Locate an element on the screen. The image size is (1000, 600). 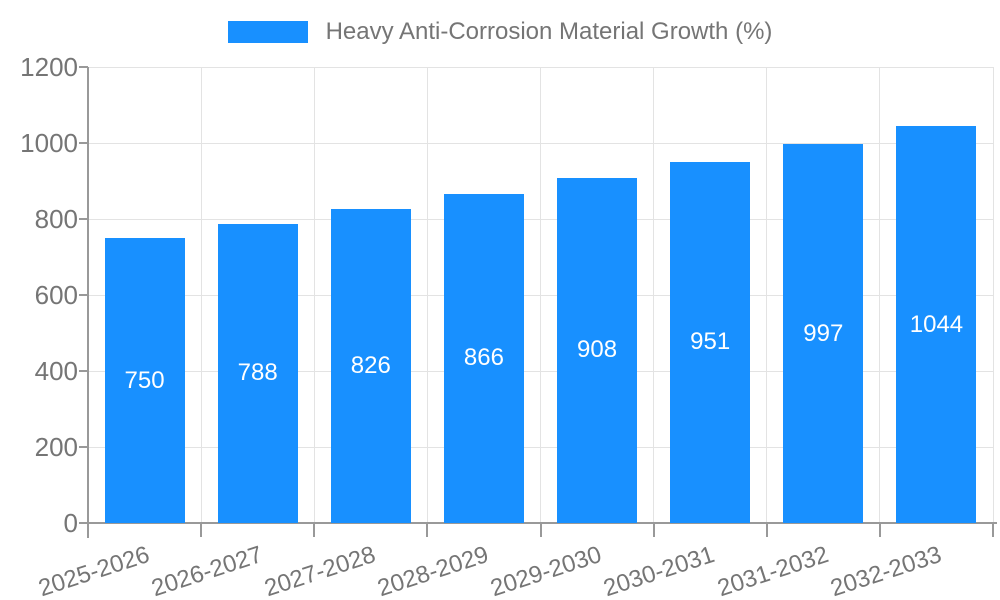
x-tick-label: 2027-2028 is located at coordinates (320, 570).